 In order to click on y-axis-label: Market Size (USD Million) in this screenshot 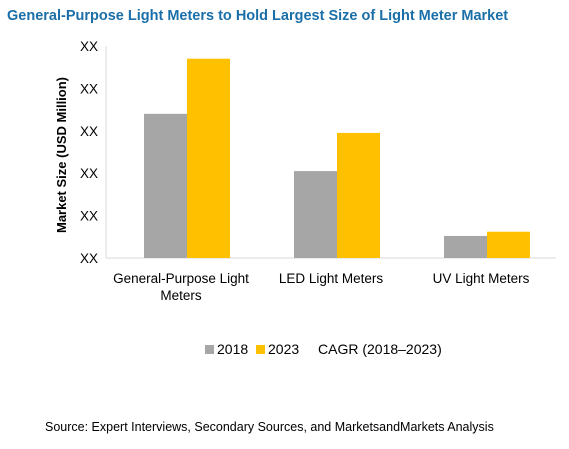, I will do `click(61, 155)`.